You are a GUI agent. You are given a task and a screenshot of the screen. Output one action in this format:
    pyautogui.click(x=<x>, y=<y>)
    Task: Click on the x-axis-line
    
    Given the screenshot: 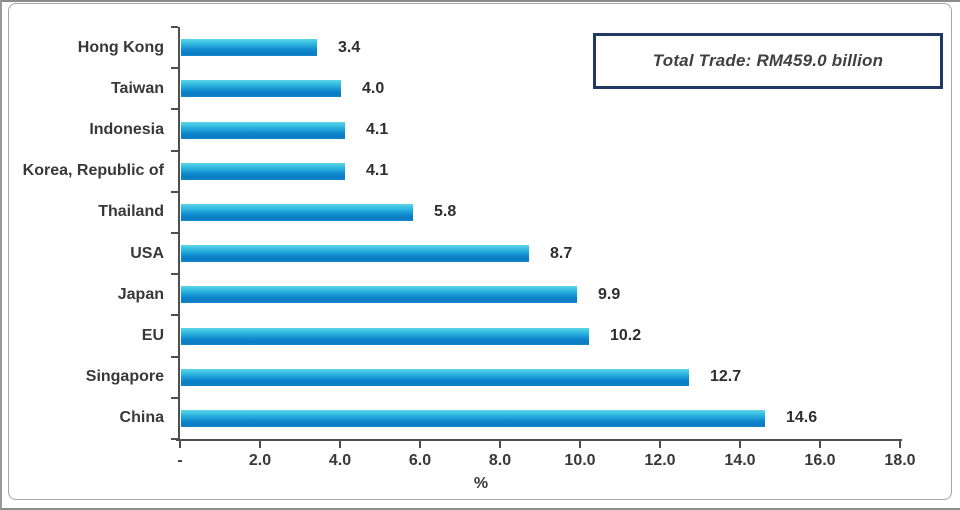 What is the action you would take?
    pyautogui.click(x=539, y=440)
    